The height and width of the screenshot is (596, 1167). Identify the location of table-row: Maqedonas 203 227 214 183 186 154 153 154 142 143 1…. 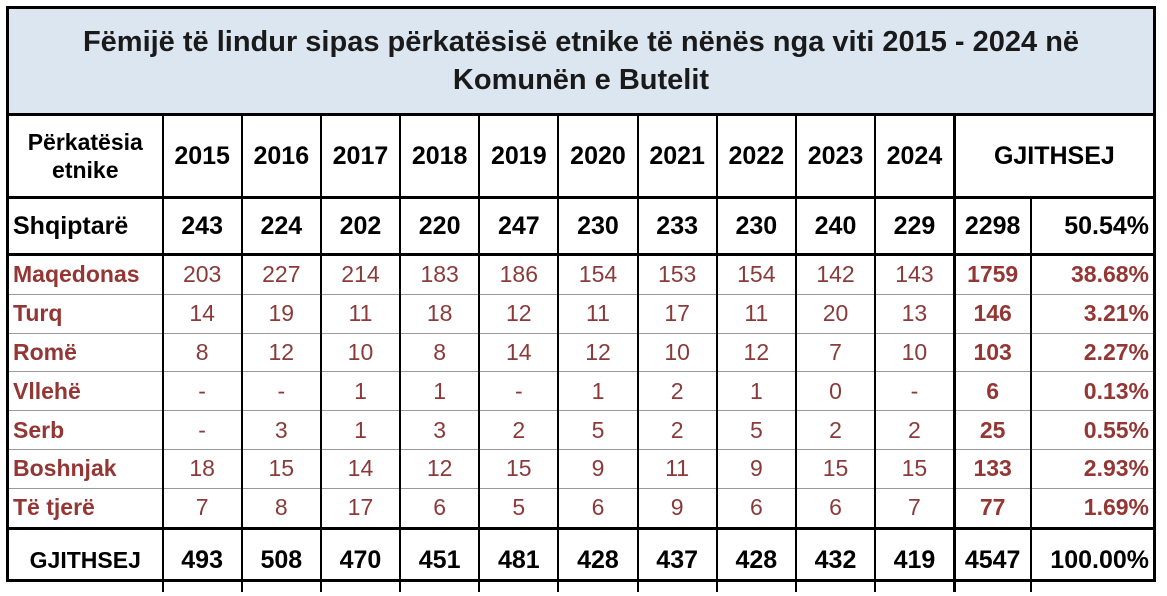
(581, 274).